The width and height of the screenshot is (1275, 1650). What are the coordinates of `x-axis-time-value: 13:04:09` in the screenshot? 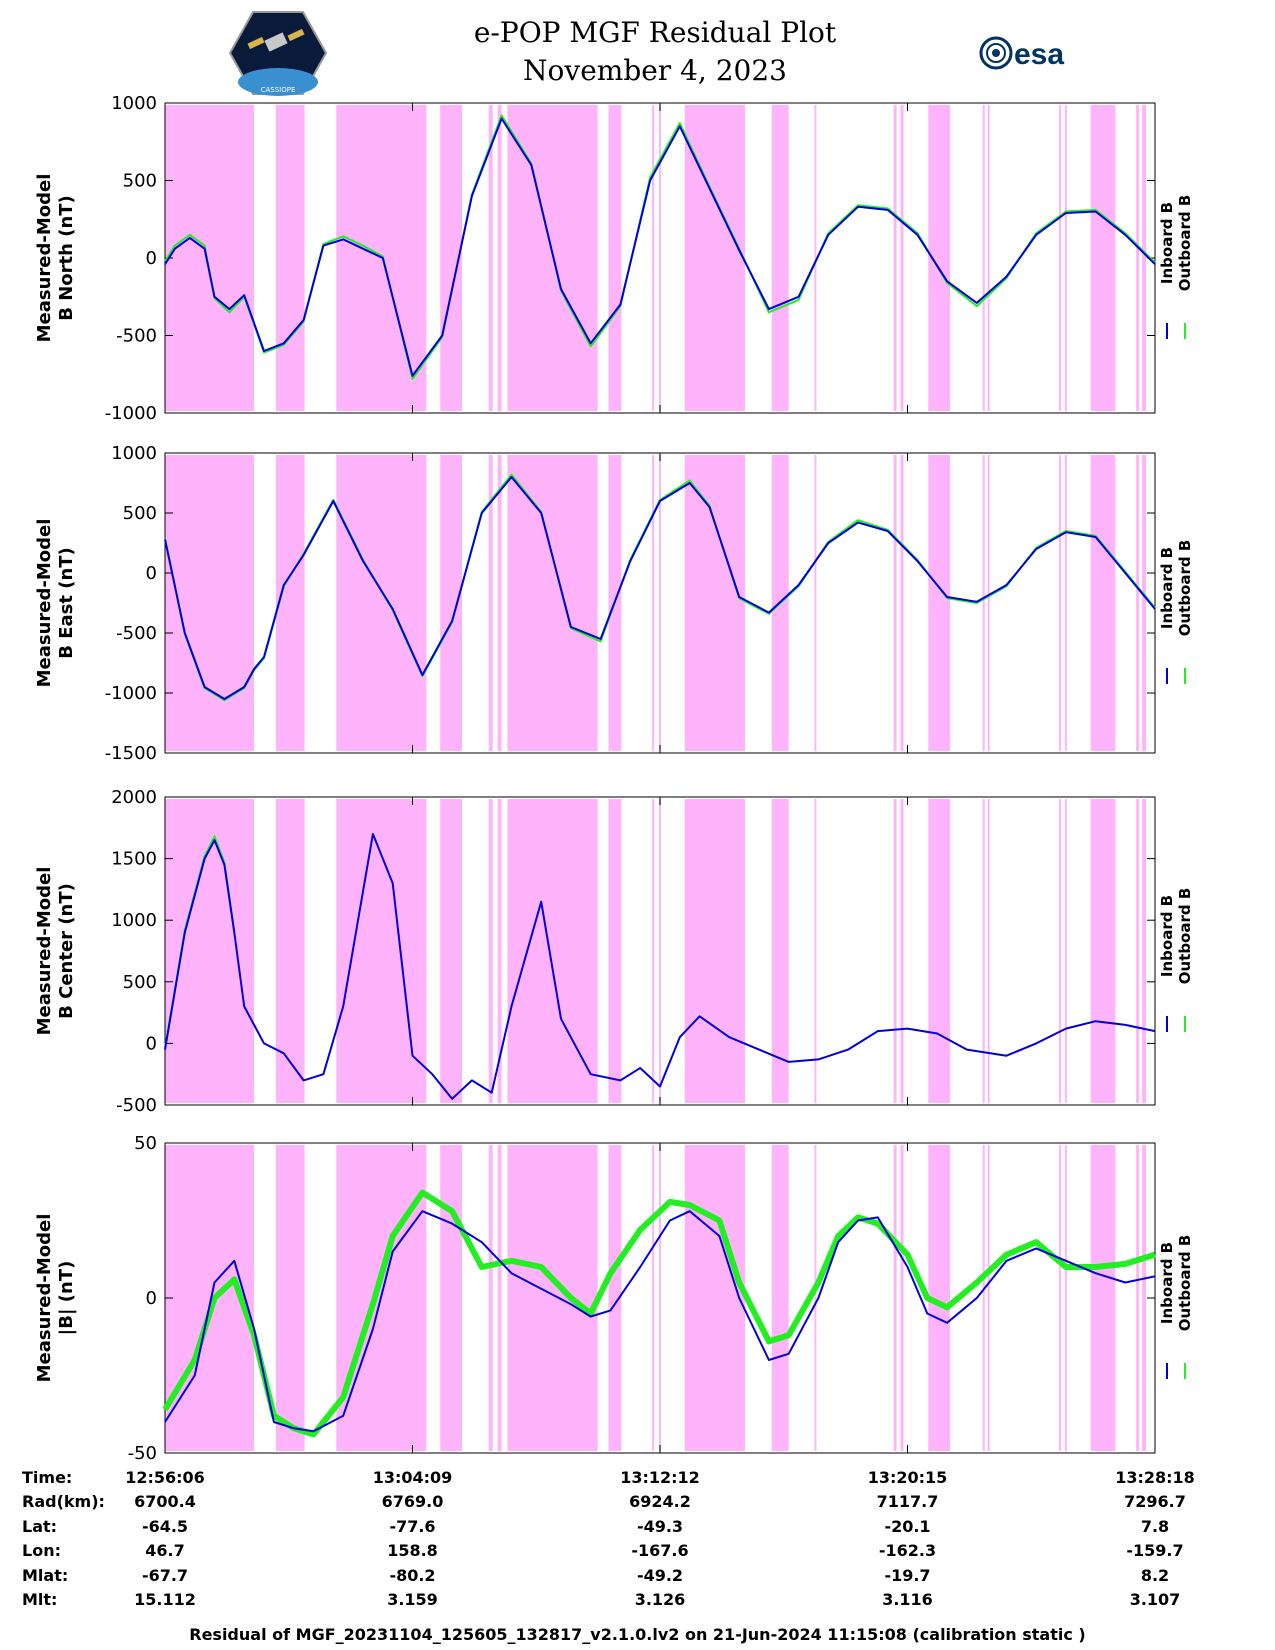 It's located at (412, 1477).